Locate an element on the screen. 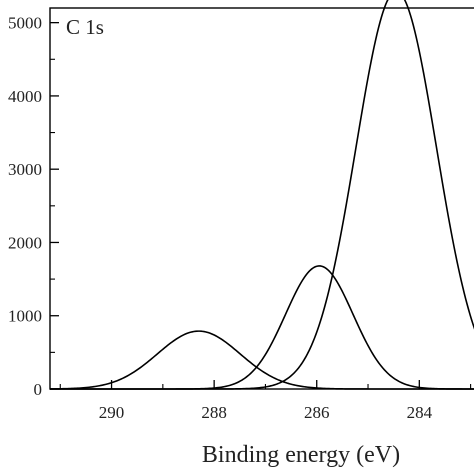  x-tick-label-286: 286 is located at coordinates (317, 412).